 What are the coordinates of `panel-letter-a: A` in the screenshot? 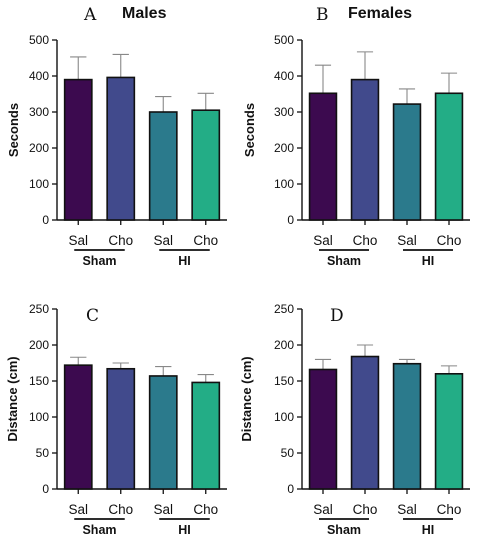 It's located at (90, 15).